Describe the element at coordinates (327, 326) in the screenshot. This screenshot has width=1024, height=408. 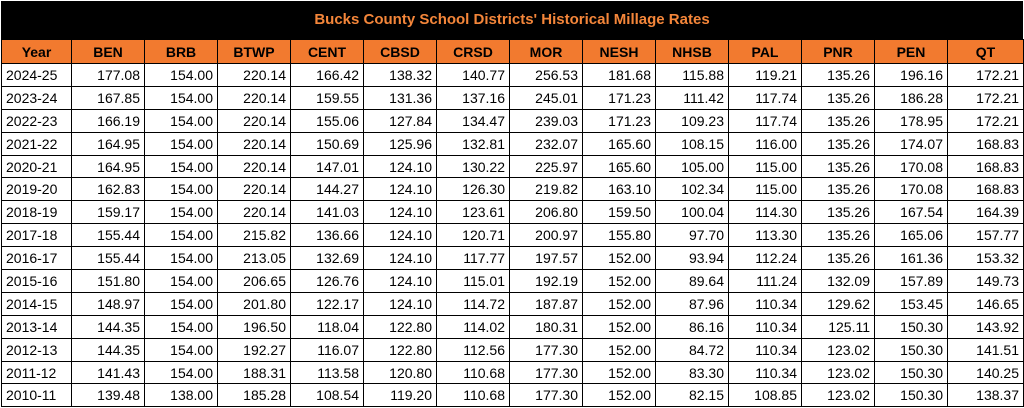
I see `rate-cell-cent: 118.04` at that location.